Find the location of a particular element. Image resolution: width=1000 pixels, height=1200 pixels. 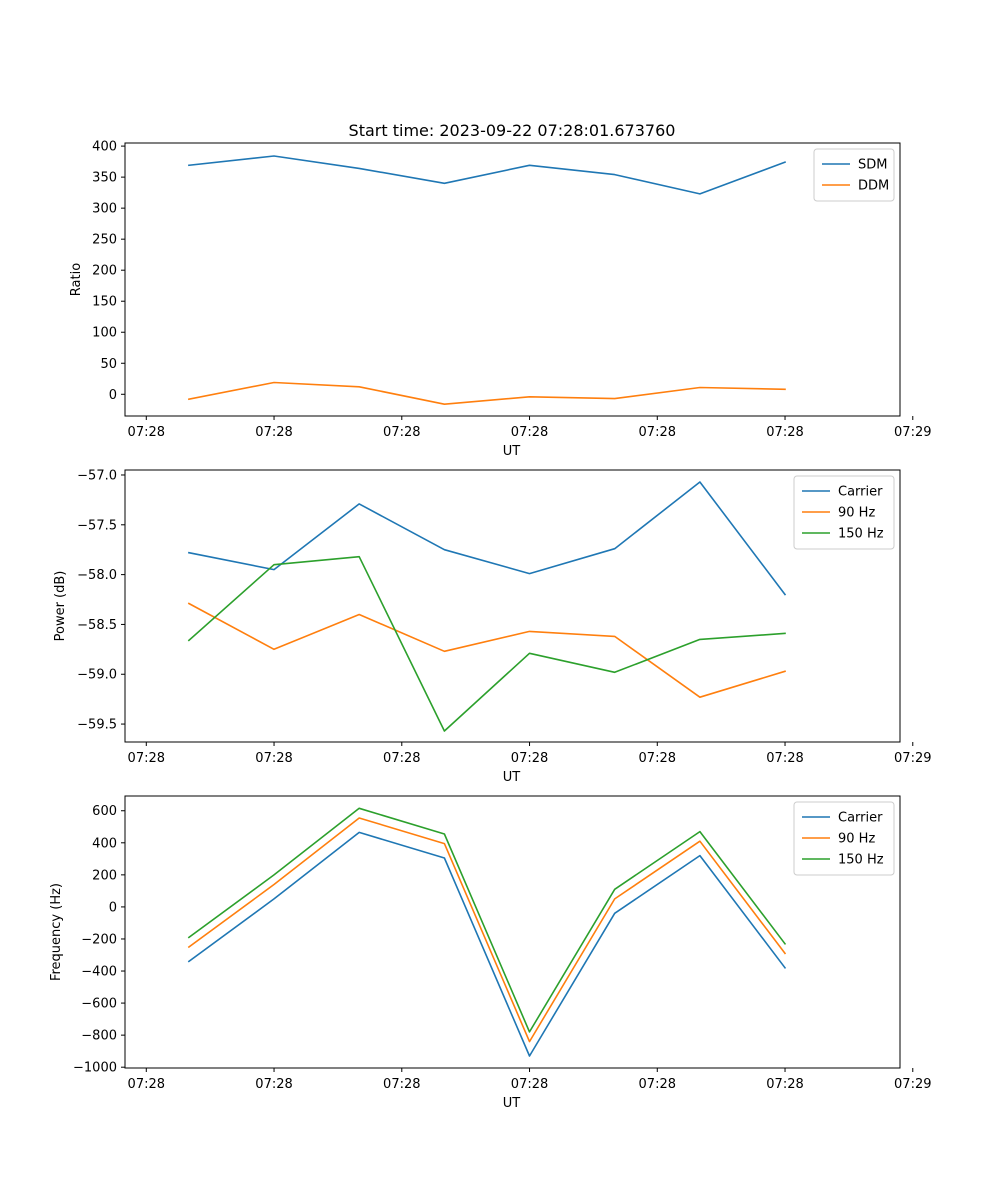

y-axis-label: Power (dB) is located at coordinates (60, 606).